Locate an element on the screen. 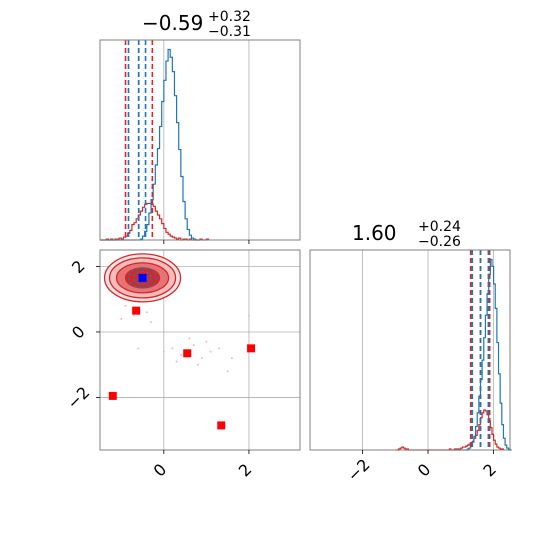 Image resolution: width=550 pixels, height=550 pixels. joint-ytick-label-1: 0 is located at coordinates (78, 332).